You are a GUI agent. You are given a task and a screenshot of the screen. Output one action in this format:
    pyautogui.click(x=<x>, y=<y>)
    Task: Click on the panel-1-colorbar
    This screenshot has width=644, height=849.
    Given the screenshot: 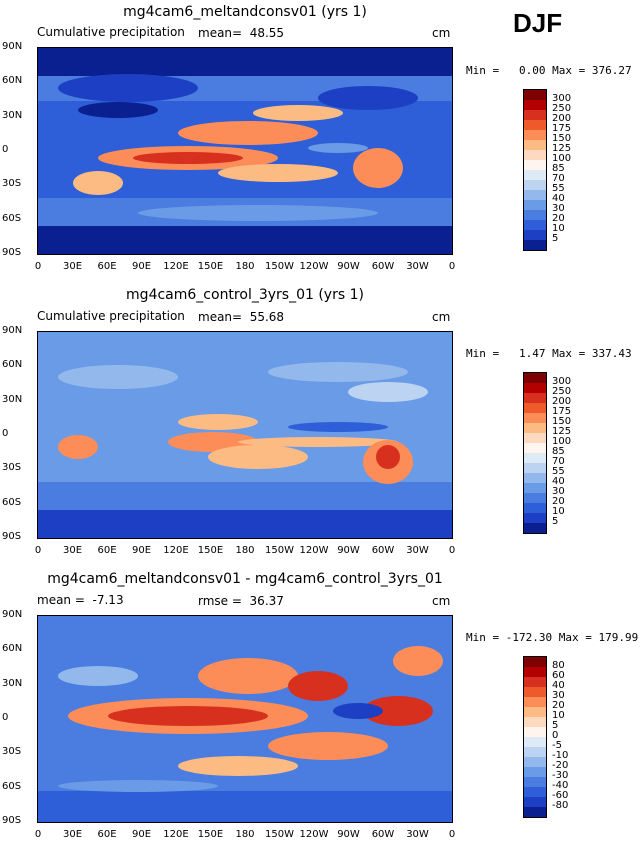 What is the action you would take?
    pyautogui.click(x=535, y=170)
    